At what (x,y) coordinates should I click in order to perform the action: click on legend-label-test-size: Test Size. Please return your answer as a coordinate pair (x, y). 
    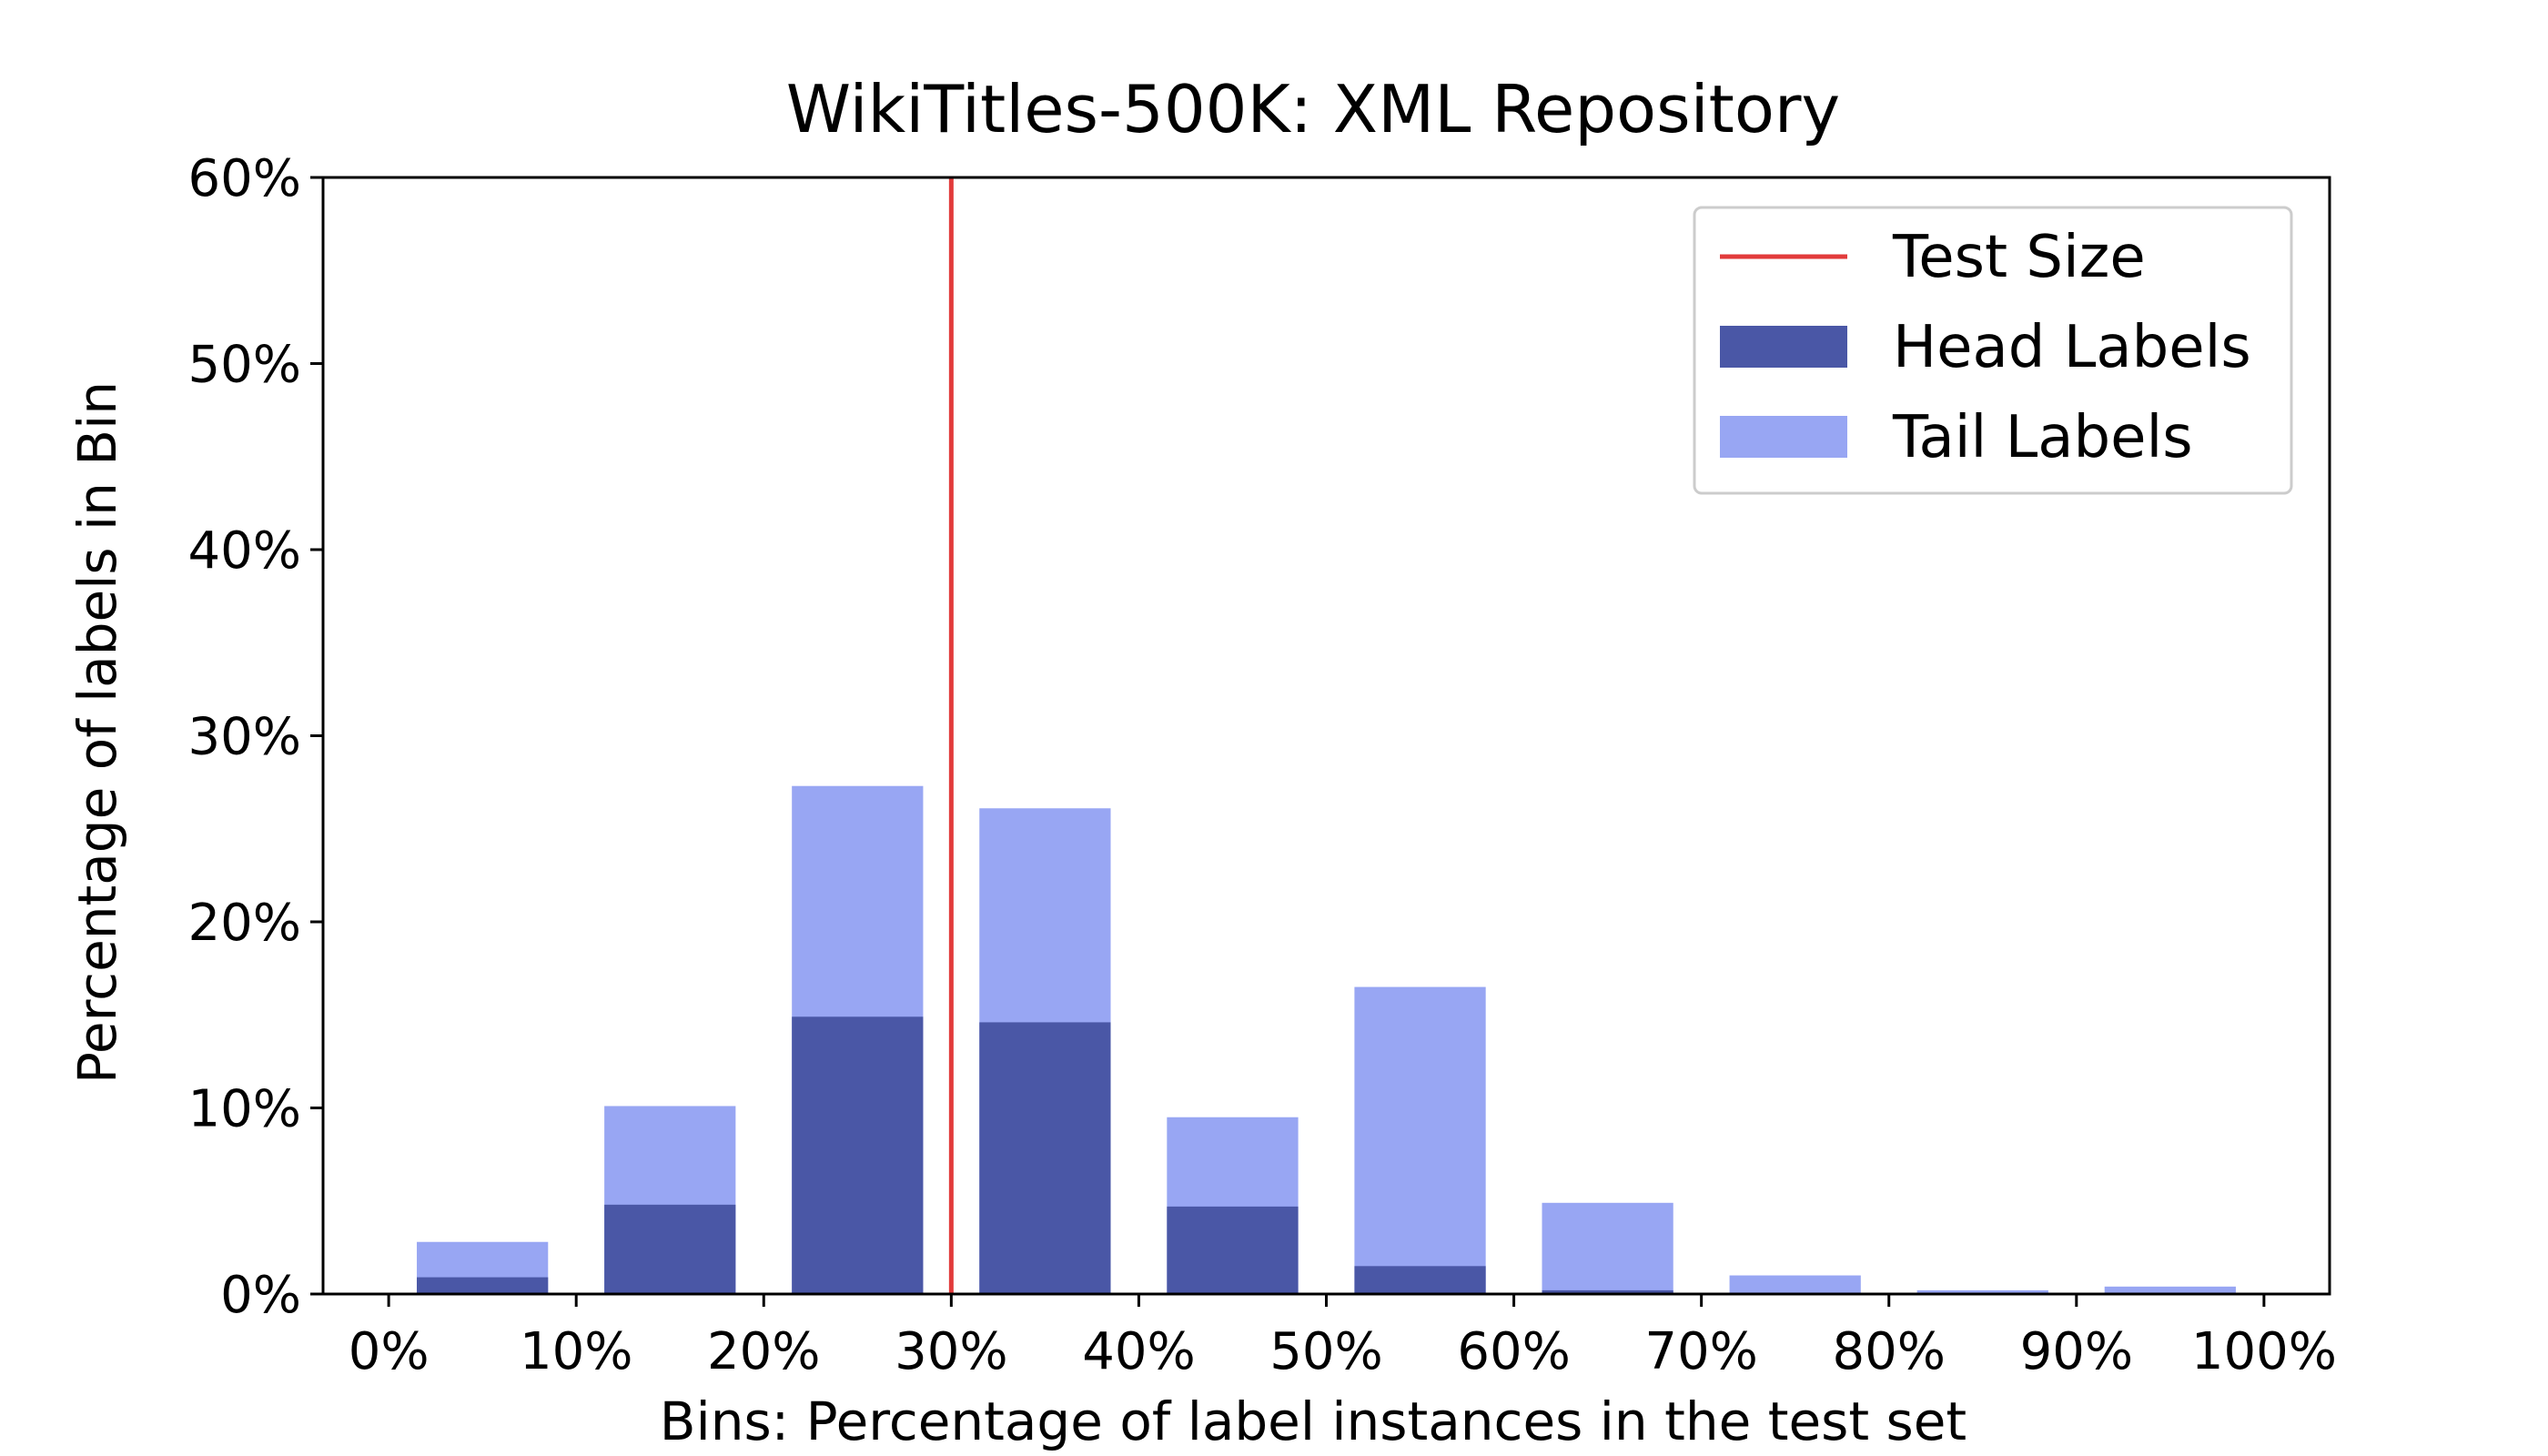
    Looking at the image, I should click on (2019, 258).